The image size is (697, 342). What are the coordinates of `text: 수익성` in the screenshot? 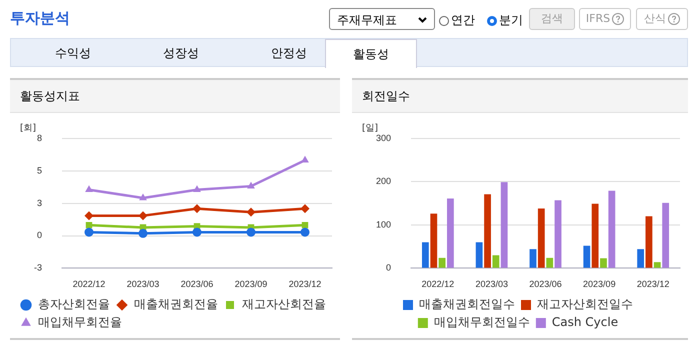 It's located at (73, 53).